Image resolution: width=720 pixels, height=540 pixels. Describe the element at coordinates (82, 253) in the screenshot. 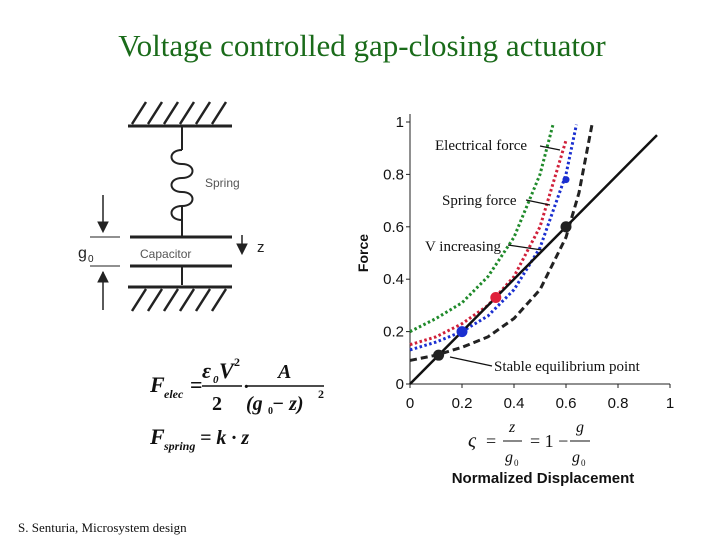

I see `gap-label: g` at that location.